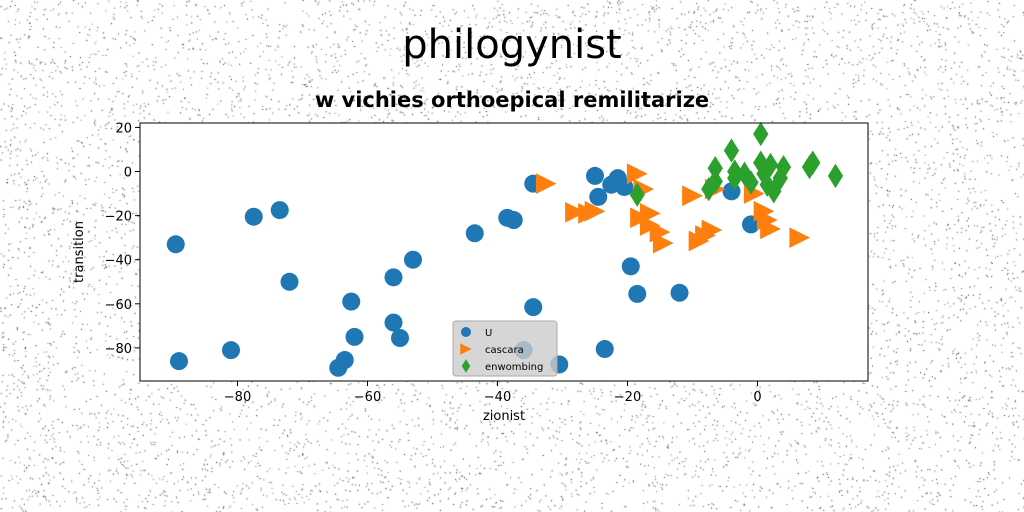 This screenshot has width=1024, height=512. What do you see at coordinates (512, 45) in the screenshot?
I see `chart-title: philogynist` at bounding box center [512, 45].